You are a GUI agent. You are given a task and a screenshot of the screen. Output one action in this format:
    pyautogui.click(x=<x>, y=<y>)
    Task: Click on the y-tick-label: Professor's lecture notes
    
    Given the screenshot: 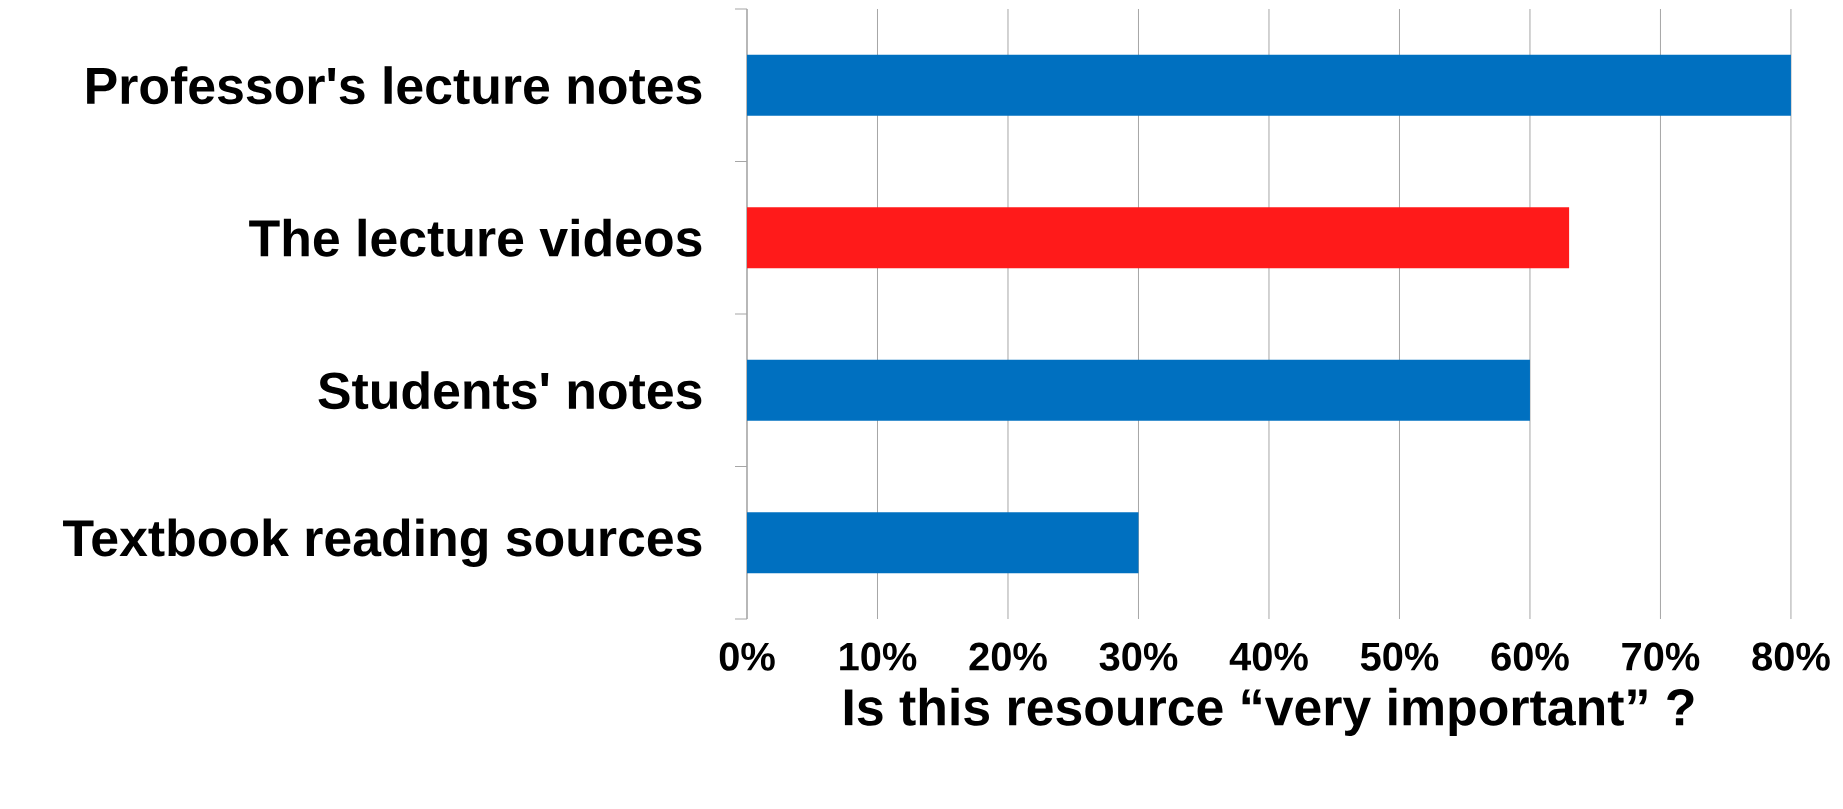 What is the action you would take?
    pyautogui.click(x=394, y=85)
    